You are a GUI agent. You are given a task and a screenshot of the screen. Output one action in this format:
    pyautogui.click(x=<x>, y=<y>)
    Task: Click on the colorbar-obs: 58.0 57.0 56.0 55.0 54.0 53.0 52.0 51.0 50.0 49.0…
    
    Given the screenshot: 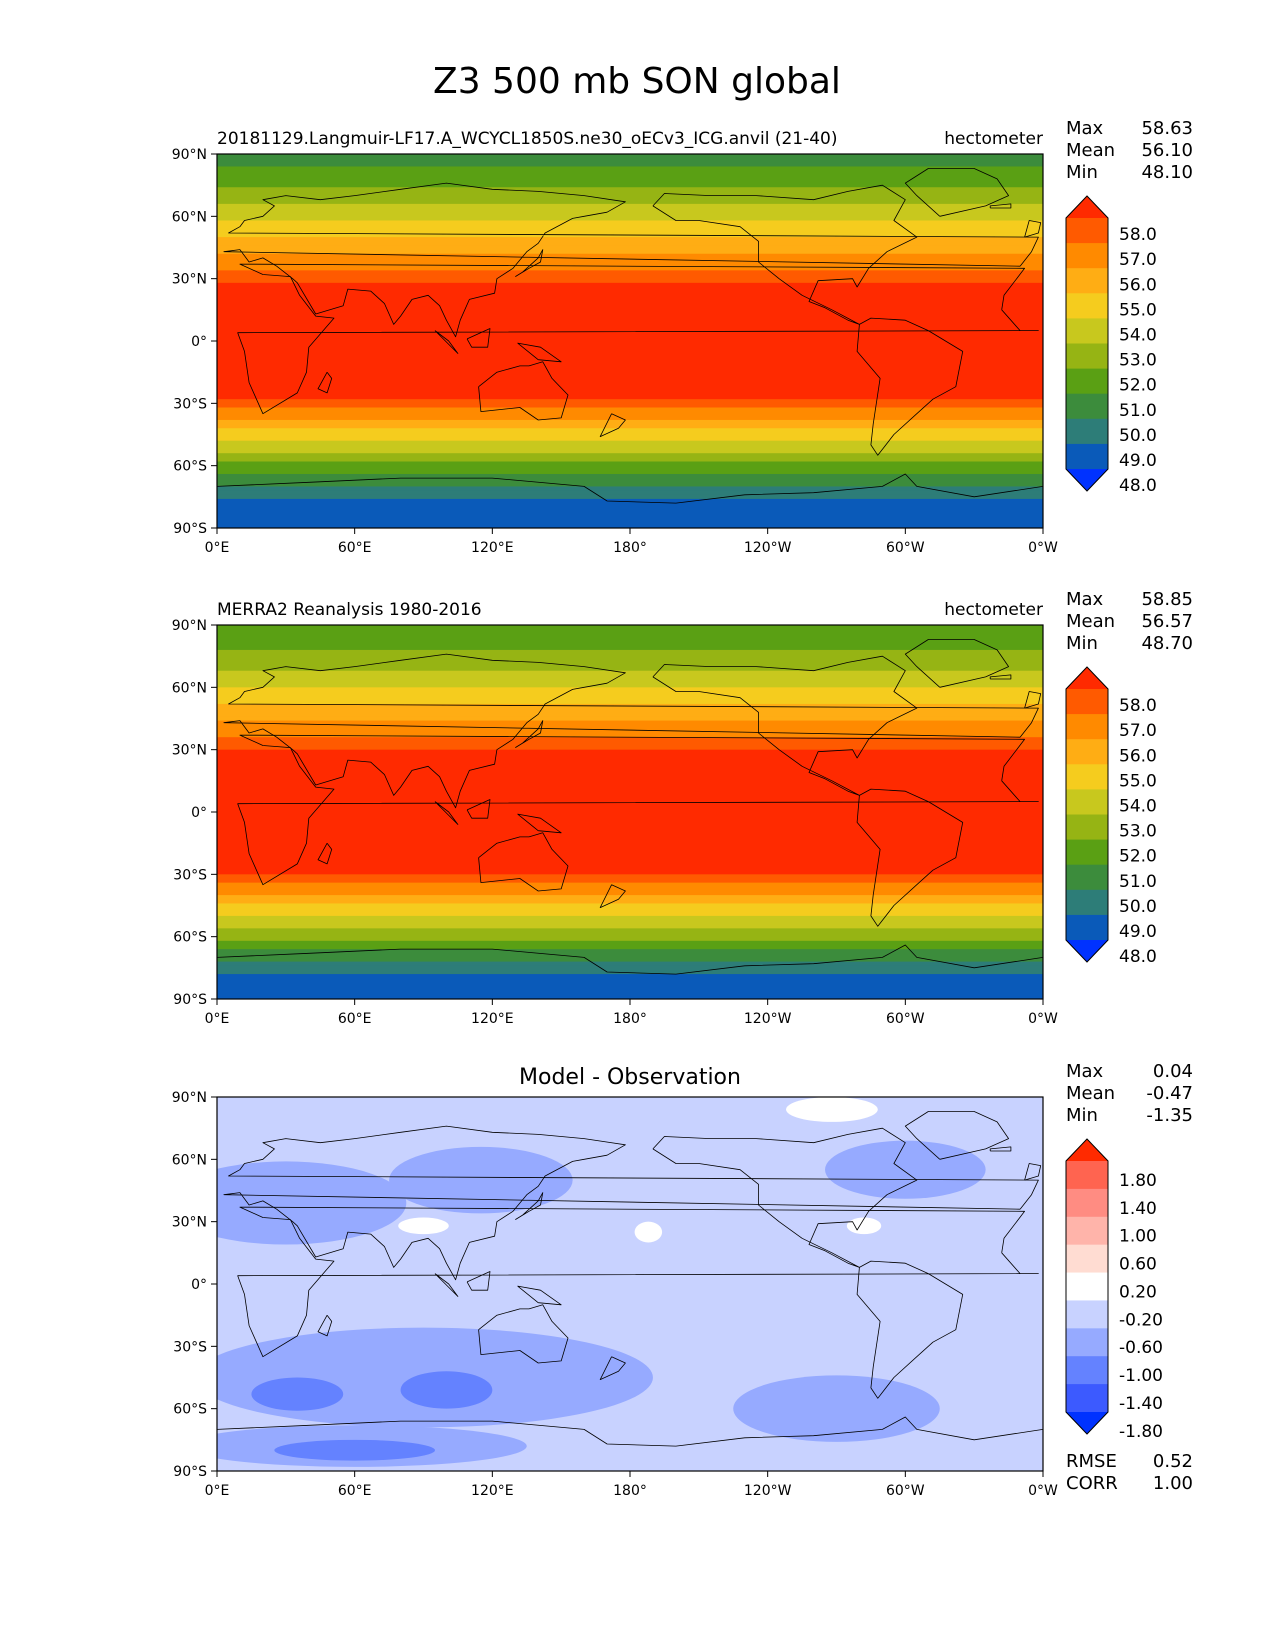 What is the action you would take?
    pyautogui.click(x=1111, y=816)
    